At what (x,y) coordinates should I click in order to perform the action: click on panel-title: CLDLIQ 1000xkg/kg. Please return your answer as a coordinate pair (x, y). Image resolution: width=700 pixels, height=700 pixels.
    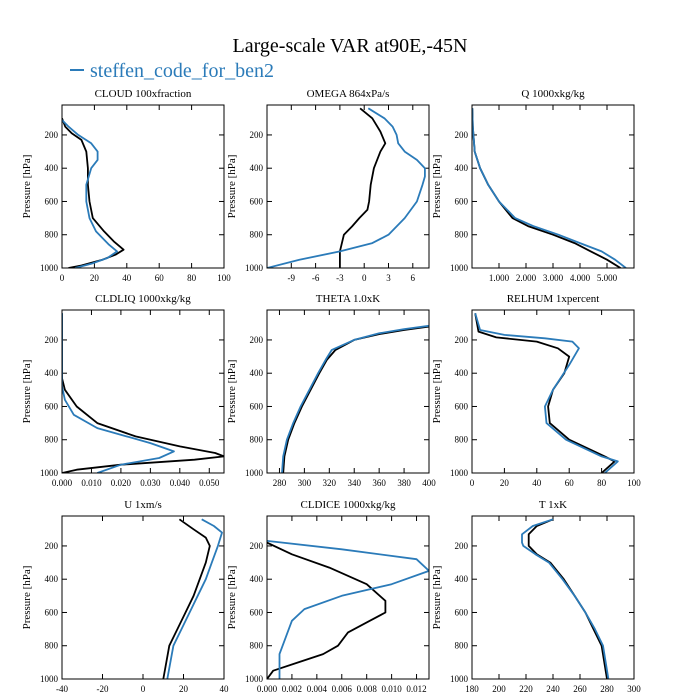
    Looking at the image, I should click on (143, 299).